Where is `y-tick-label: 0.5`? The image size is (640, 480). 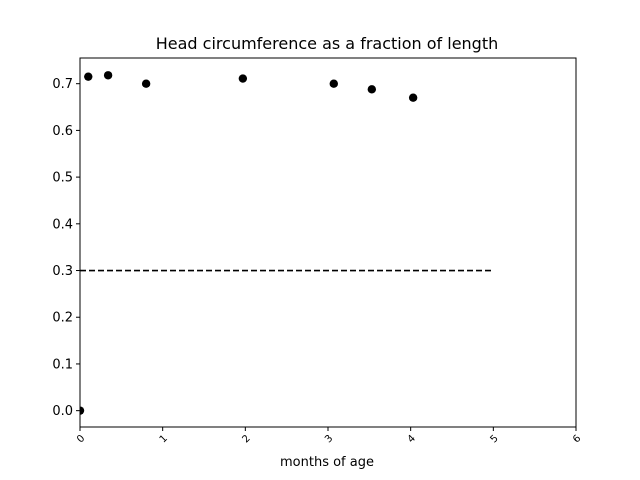 y-tick-label: 0.5 is located at coordinates (62, 178).